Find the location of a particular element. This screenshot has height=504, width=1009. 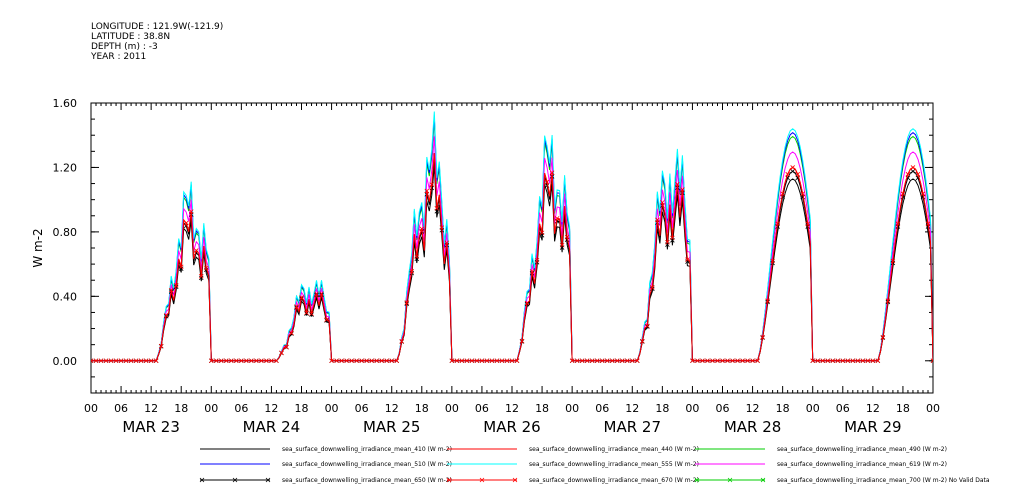

x-tick-label: 06 is located at coordinates (843, 408).